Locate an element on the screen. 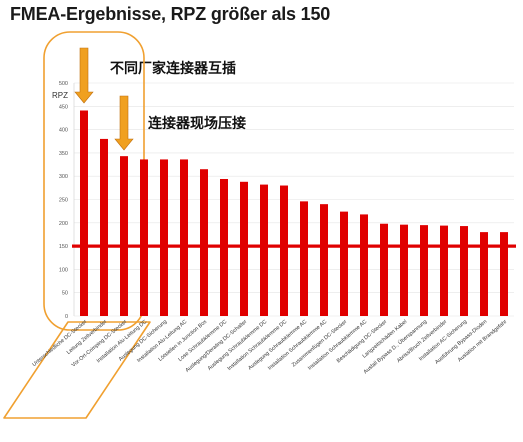  annotation-field-crimp: 连接器现场压接 is located at coordinates (197, 124).